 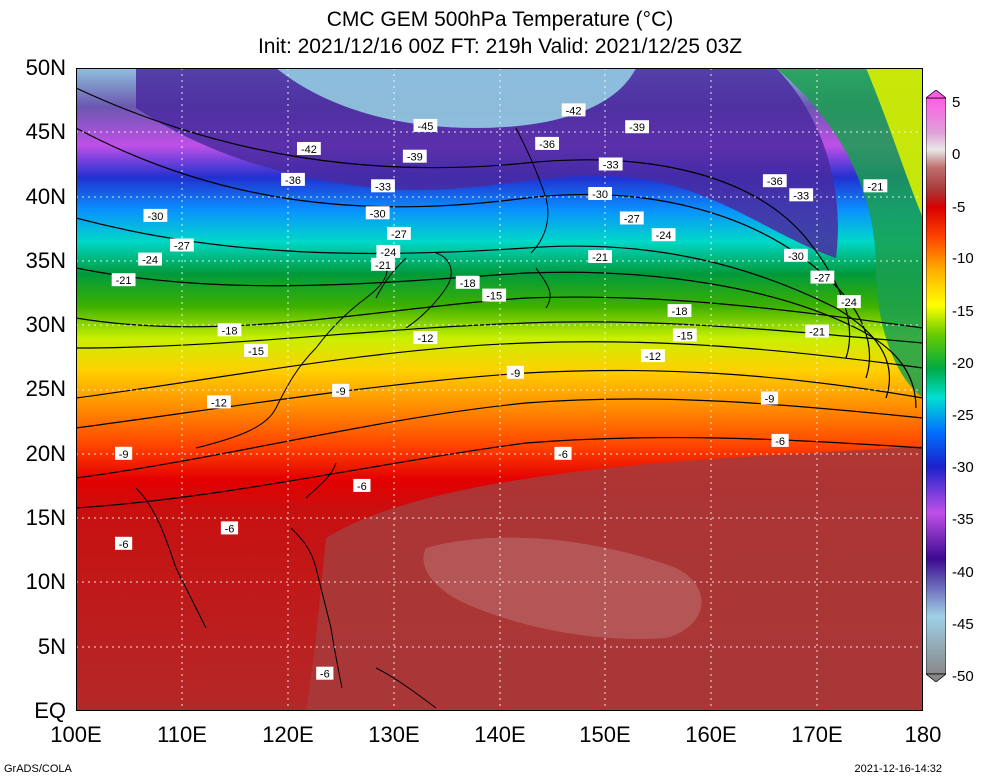 I want to click on colorbar-label-m15: -15, so click(x=963, y=311).